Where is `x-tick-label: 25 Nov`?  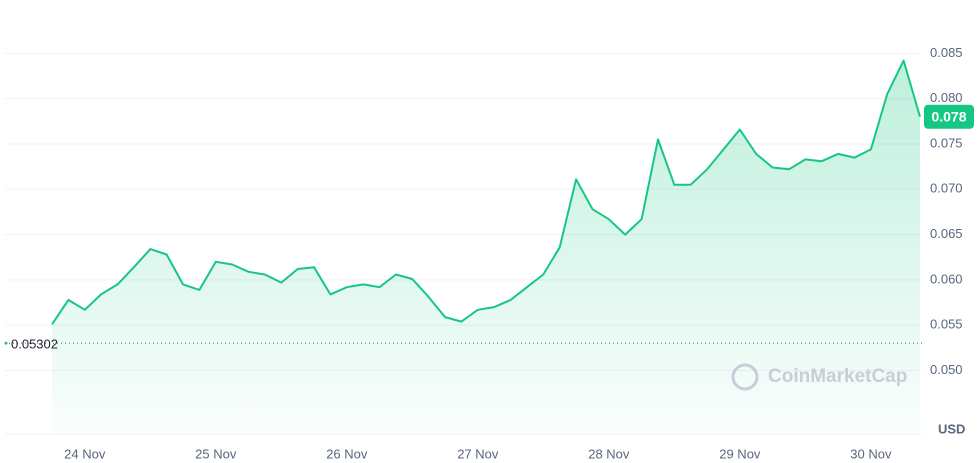
x-tick-label: 25 Nov is located at coordinates (216, 453).